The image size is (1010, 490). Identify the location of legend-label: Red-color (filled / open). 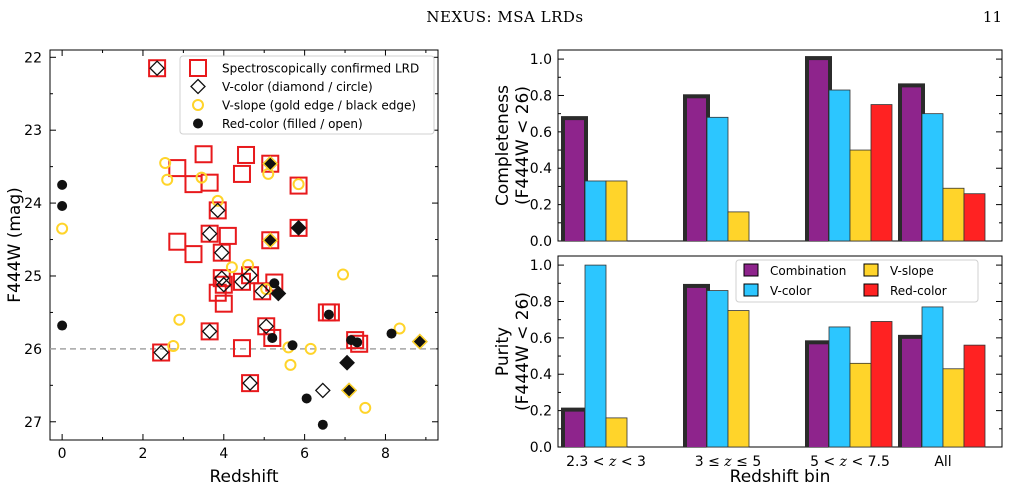
(292, 124).